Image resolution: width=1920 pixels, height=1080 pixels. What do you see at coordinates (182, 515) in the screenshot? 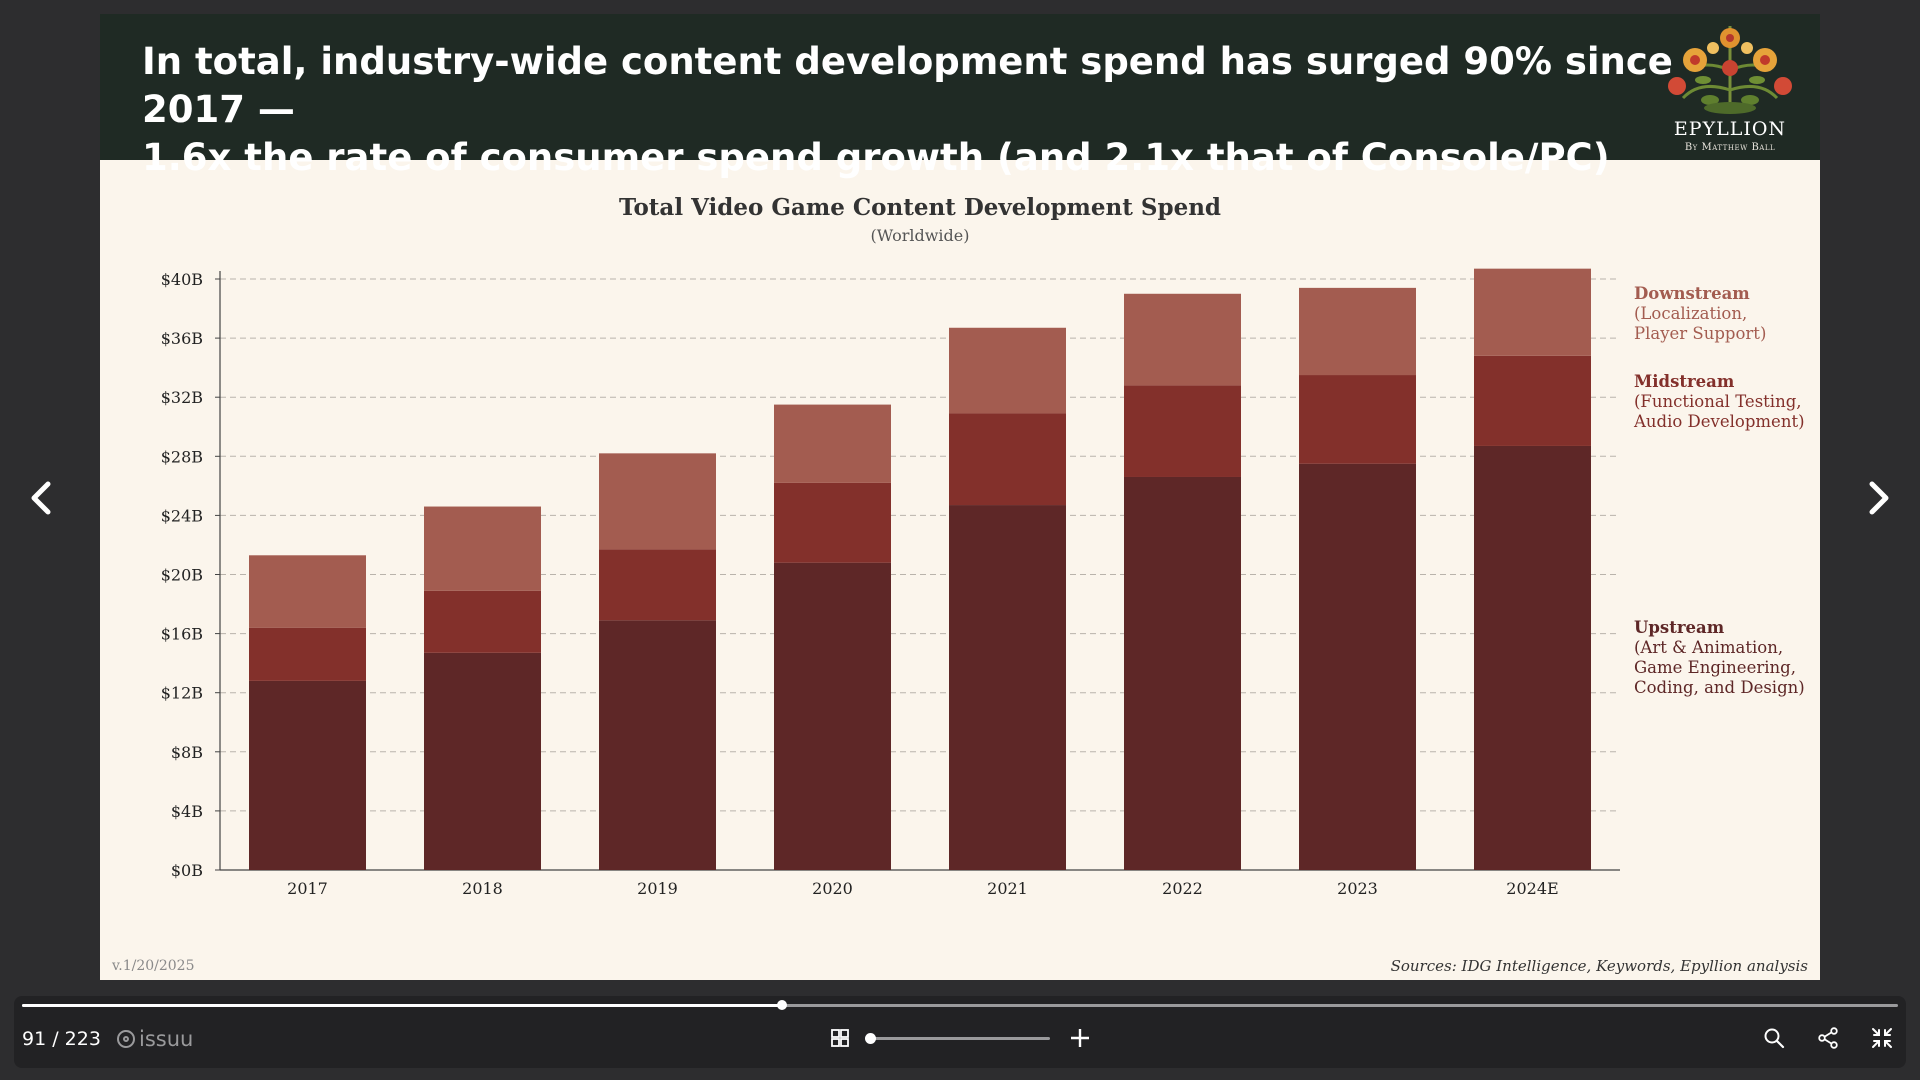
I see `y-tick-label: $24B` at bounding box center [182, 515].